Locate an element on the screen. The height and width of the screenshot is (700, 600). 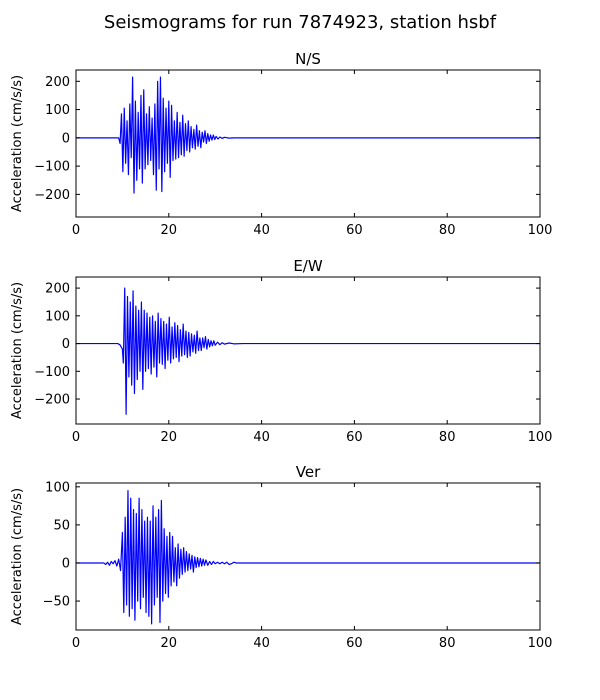
panel-title: E/W is located at coordinates (308, 266).